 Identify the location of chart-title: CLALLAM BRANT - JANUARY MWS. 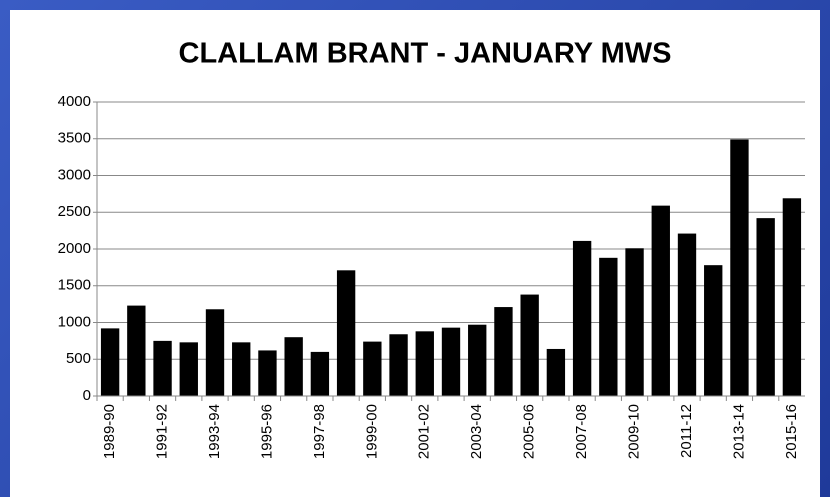
(425, 54).